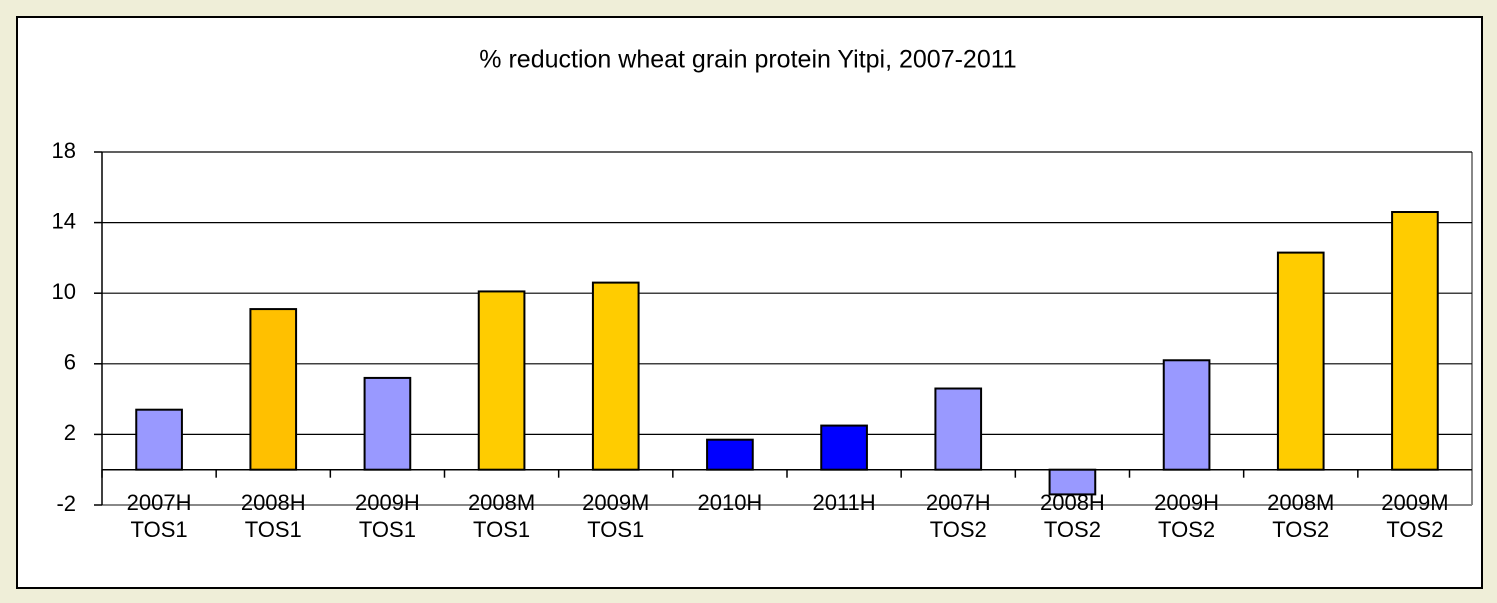 This screenshot has width=1497, height=603. What do you see at coordinates (64, 150) in the screenshot?
I see `y-tick-label: 18` at bounding box center [64, 150].